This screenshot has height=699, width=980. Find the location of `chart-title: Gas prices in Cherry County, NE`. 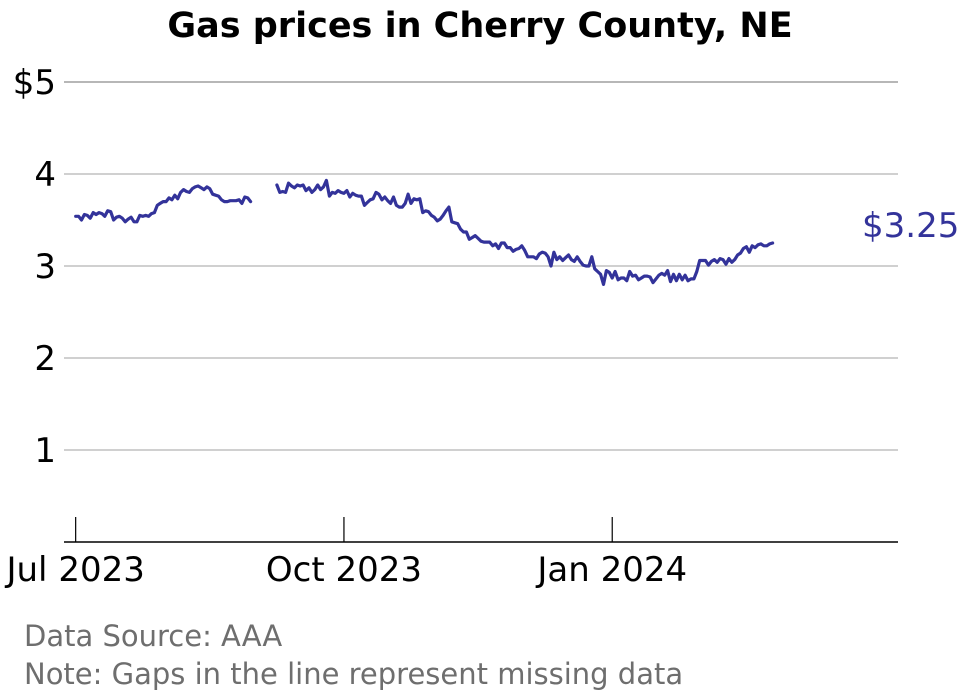

chart-title: Gas prices in Cherry County, NE is located at coordinates (479, 26).